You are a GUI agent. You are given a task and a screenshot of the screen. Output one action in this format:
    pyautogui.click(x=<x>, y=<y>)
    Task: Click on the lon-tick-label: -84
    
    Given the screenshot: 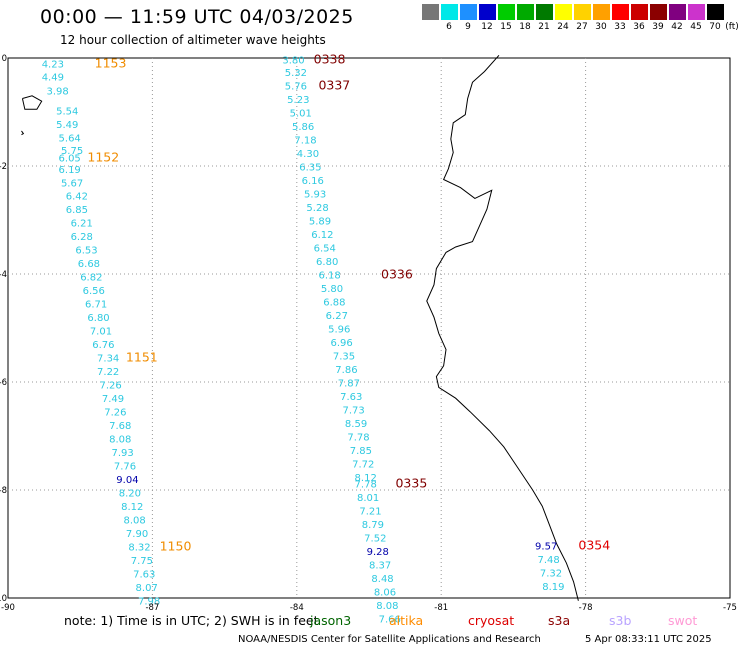 What is the action you would take?
    pyautogui.click(x=297, y=608)
    